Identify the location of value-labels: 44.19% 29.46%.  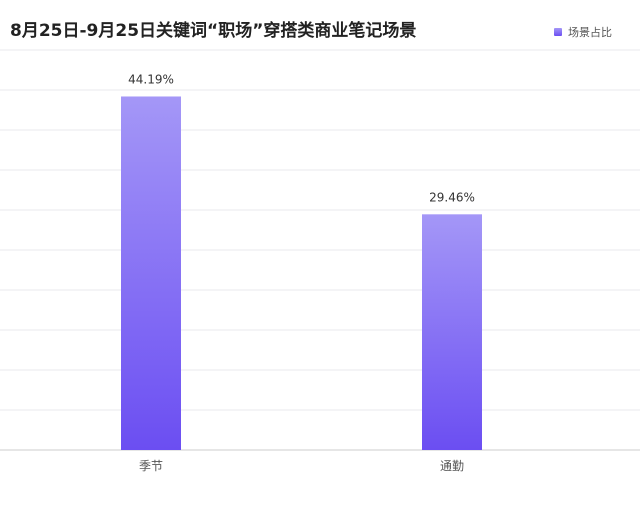
(301, 138).